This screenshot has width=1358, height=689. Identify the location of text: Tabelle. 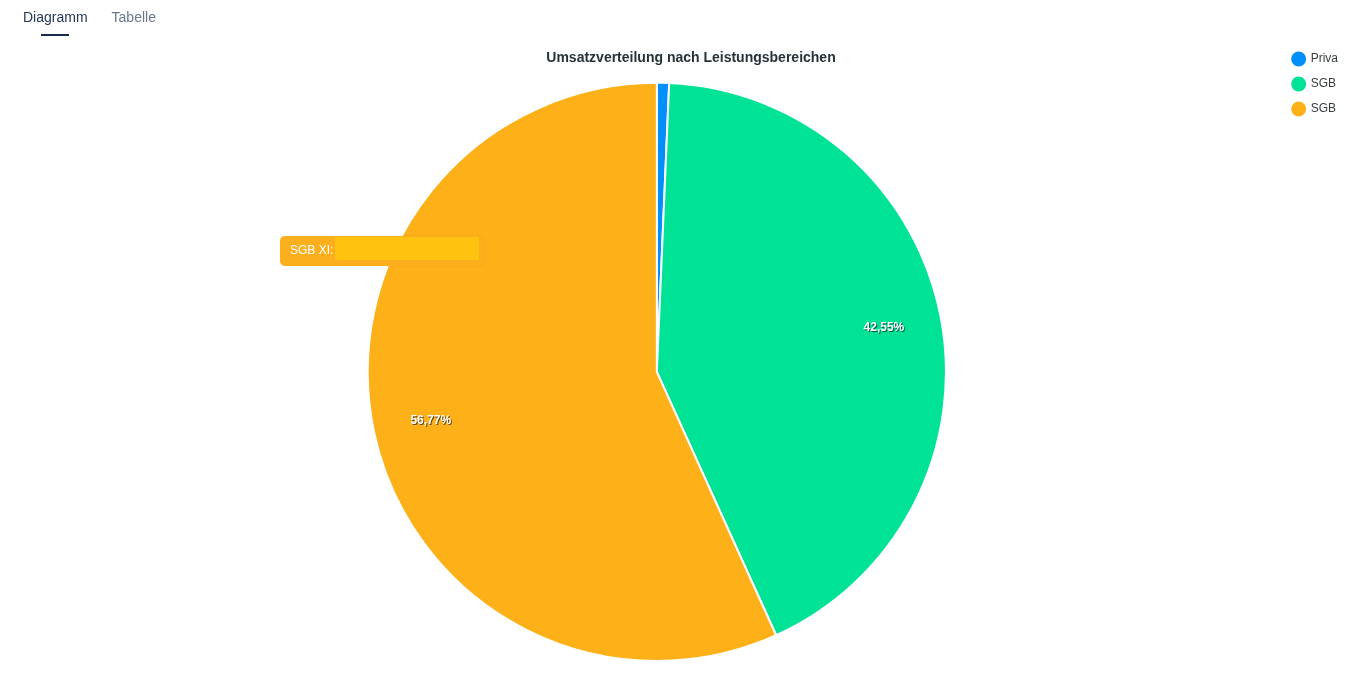
(133, 17).